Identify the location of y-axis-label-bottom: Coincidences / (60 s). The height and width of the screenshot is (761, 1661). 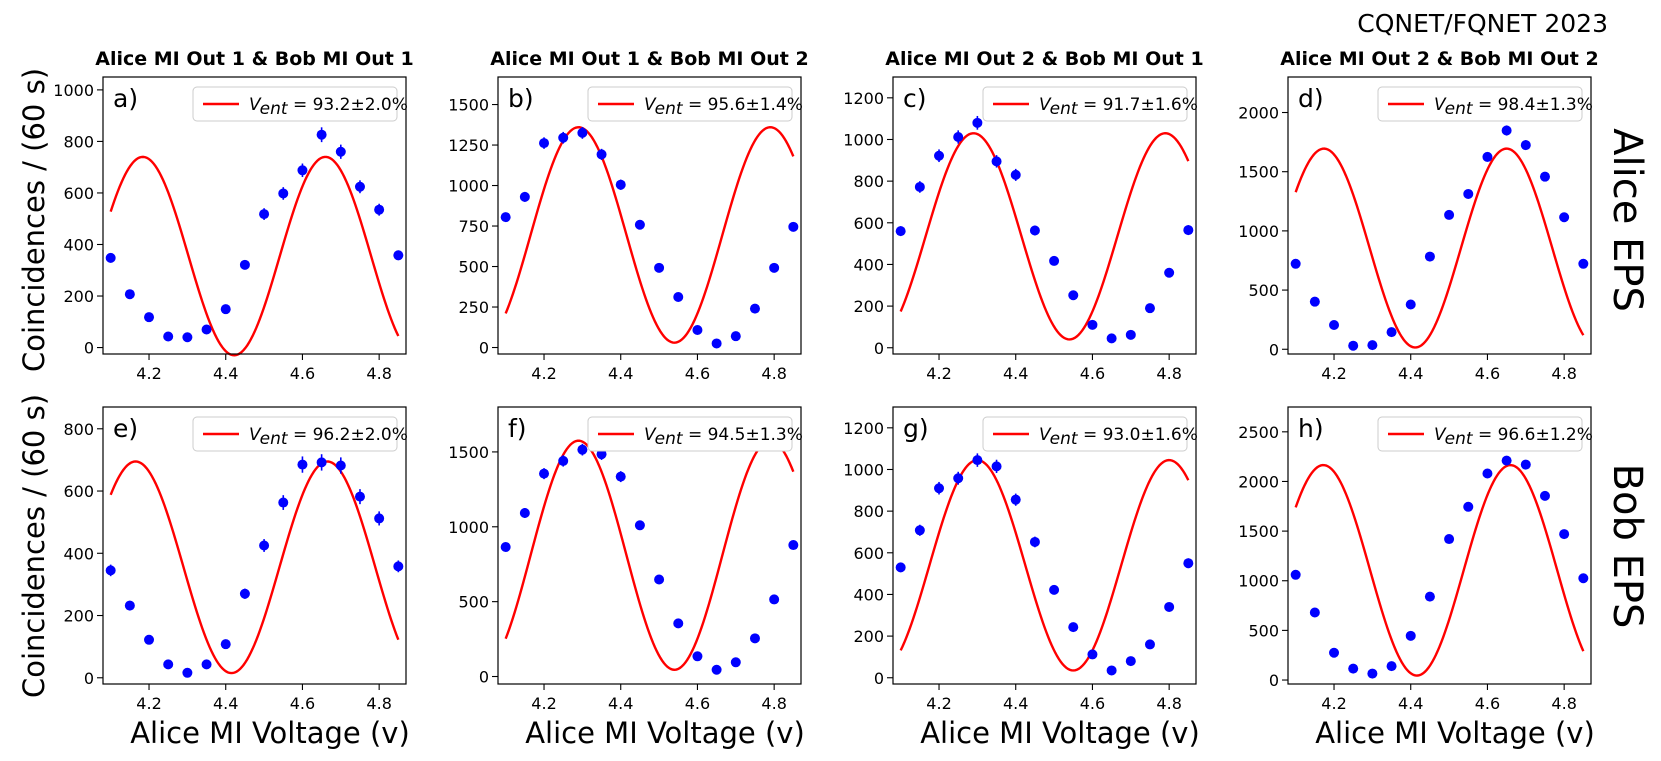
(34, 546).